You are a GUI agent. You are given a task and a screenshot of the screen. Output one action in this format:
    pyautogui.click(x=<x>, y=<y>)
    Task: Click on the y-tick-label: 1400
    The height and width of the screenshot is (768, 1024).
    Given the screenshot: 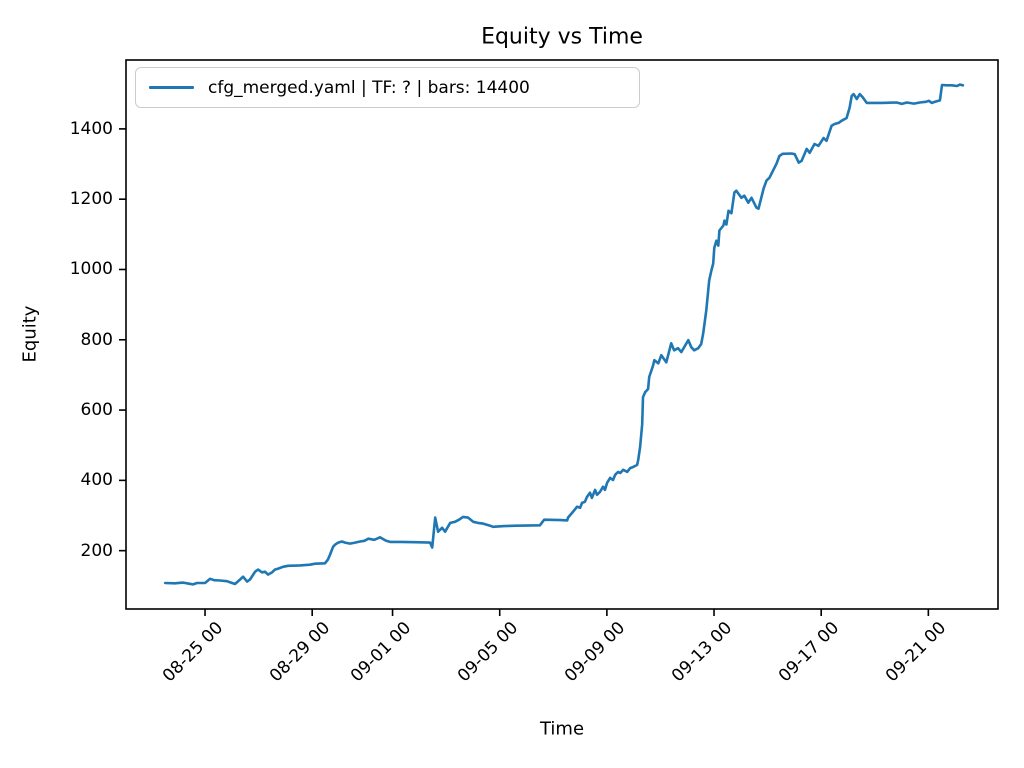 What is the action you would take?
    pyautogui.click(x=91, y=128)
    